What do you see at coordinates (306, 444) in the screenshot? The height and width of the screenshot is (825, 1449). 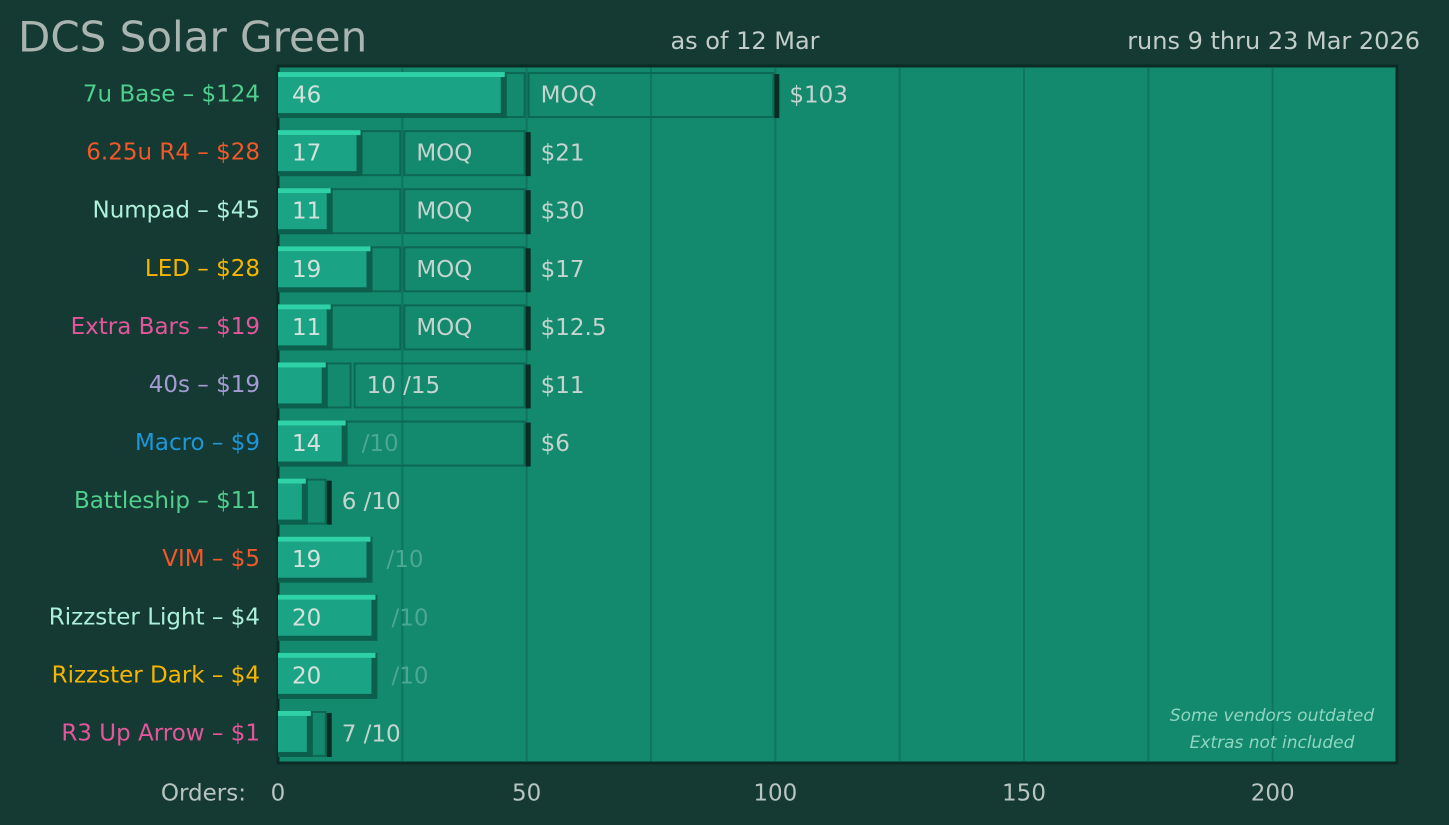 I see `value-label: 14` at bounding box center [306, 444].